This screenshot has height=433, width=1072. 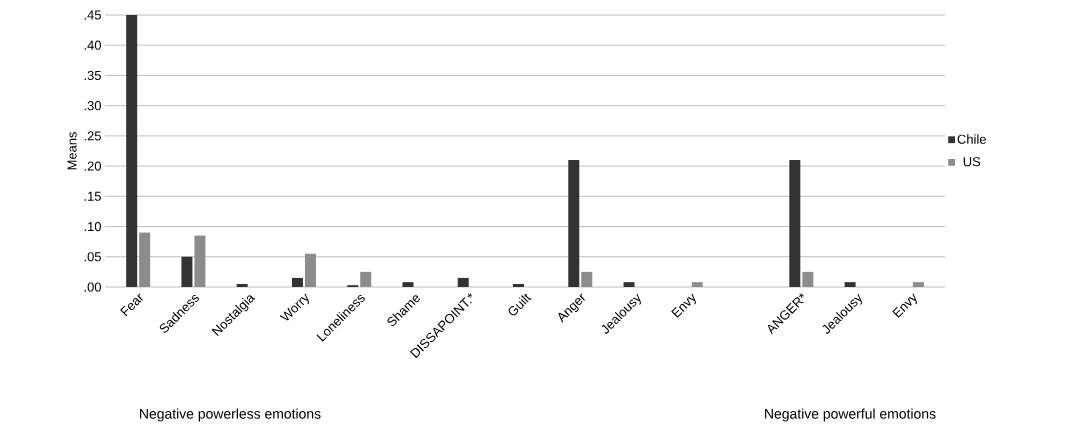 What do you see at coordinates (971, 139) in the screenshot?
I see `legend-label: Chile` at bounding box center [971, 139].